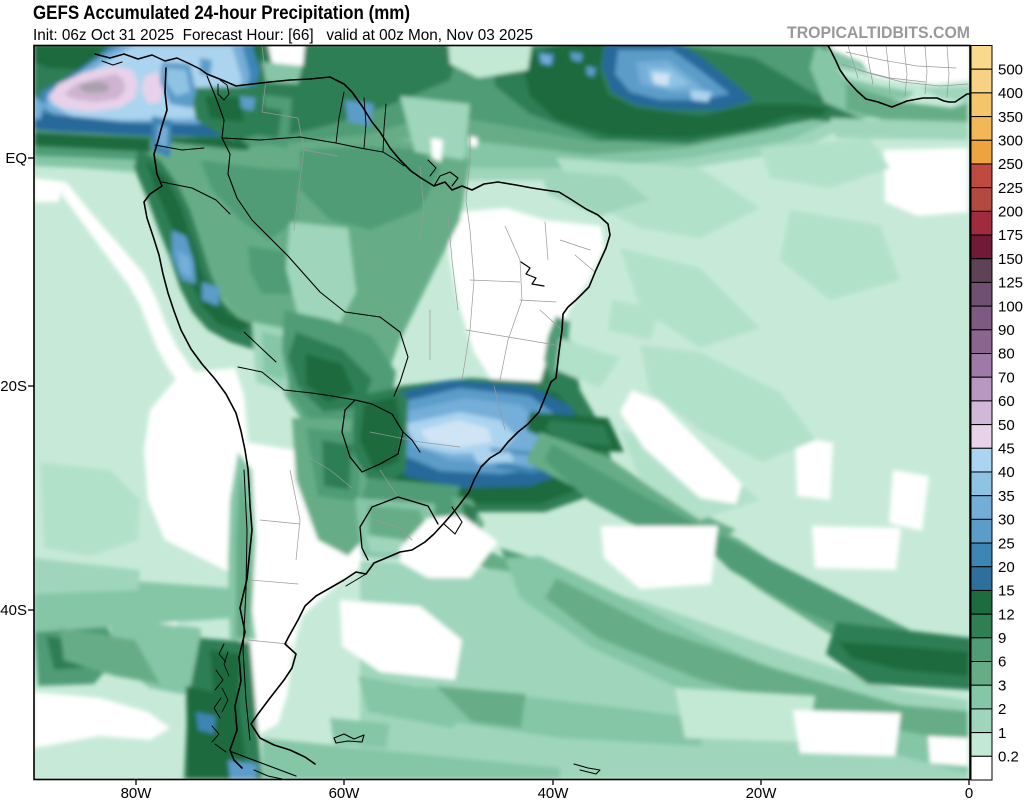 The height and width of the screenshot is (800, 1024). What do you see at coordinates (137, 792) in the screenshot?
I see `svg-text: 80W` at bounding box center [137, 792].